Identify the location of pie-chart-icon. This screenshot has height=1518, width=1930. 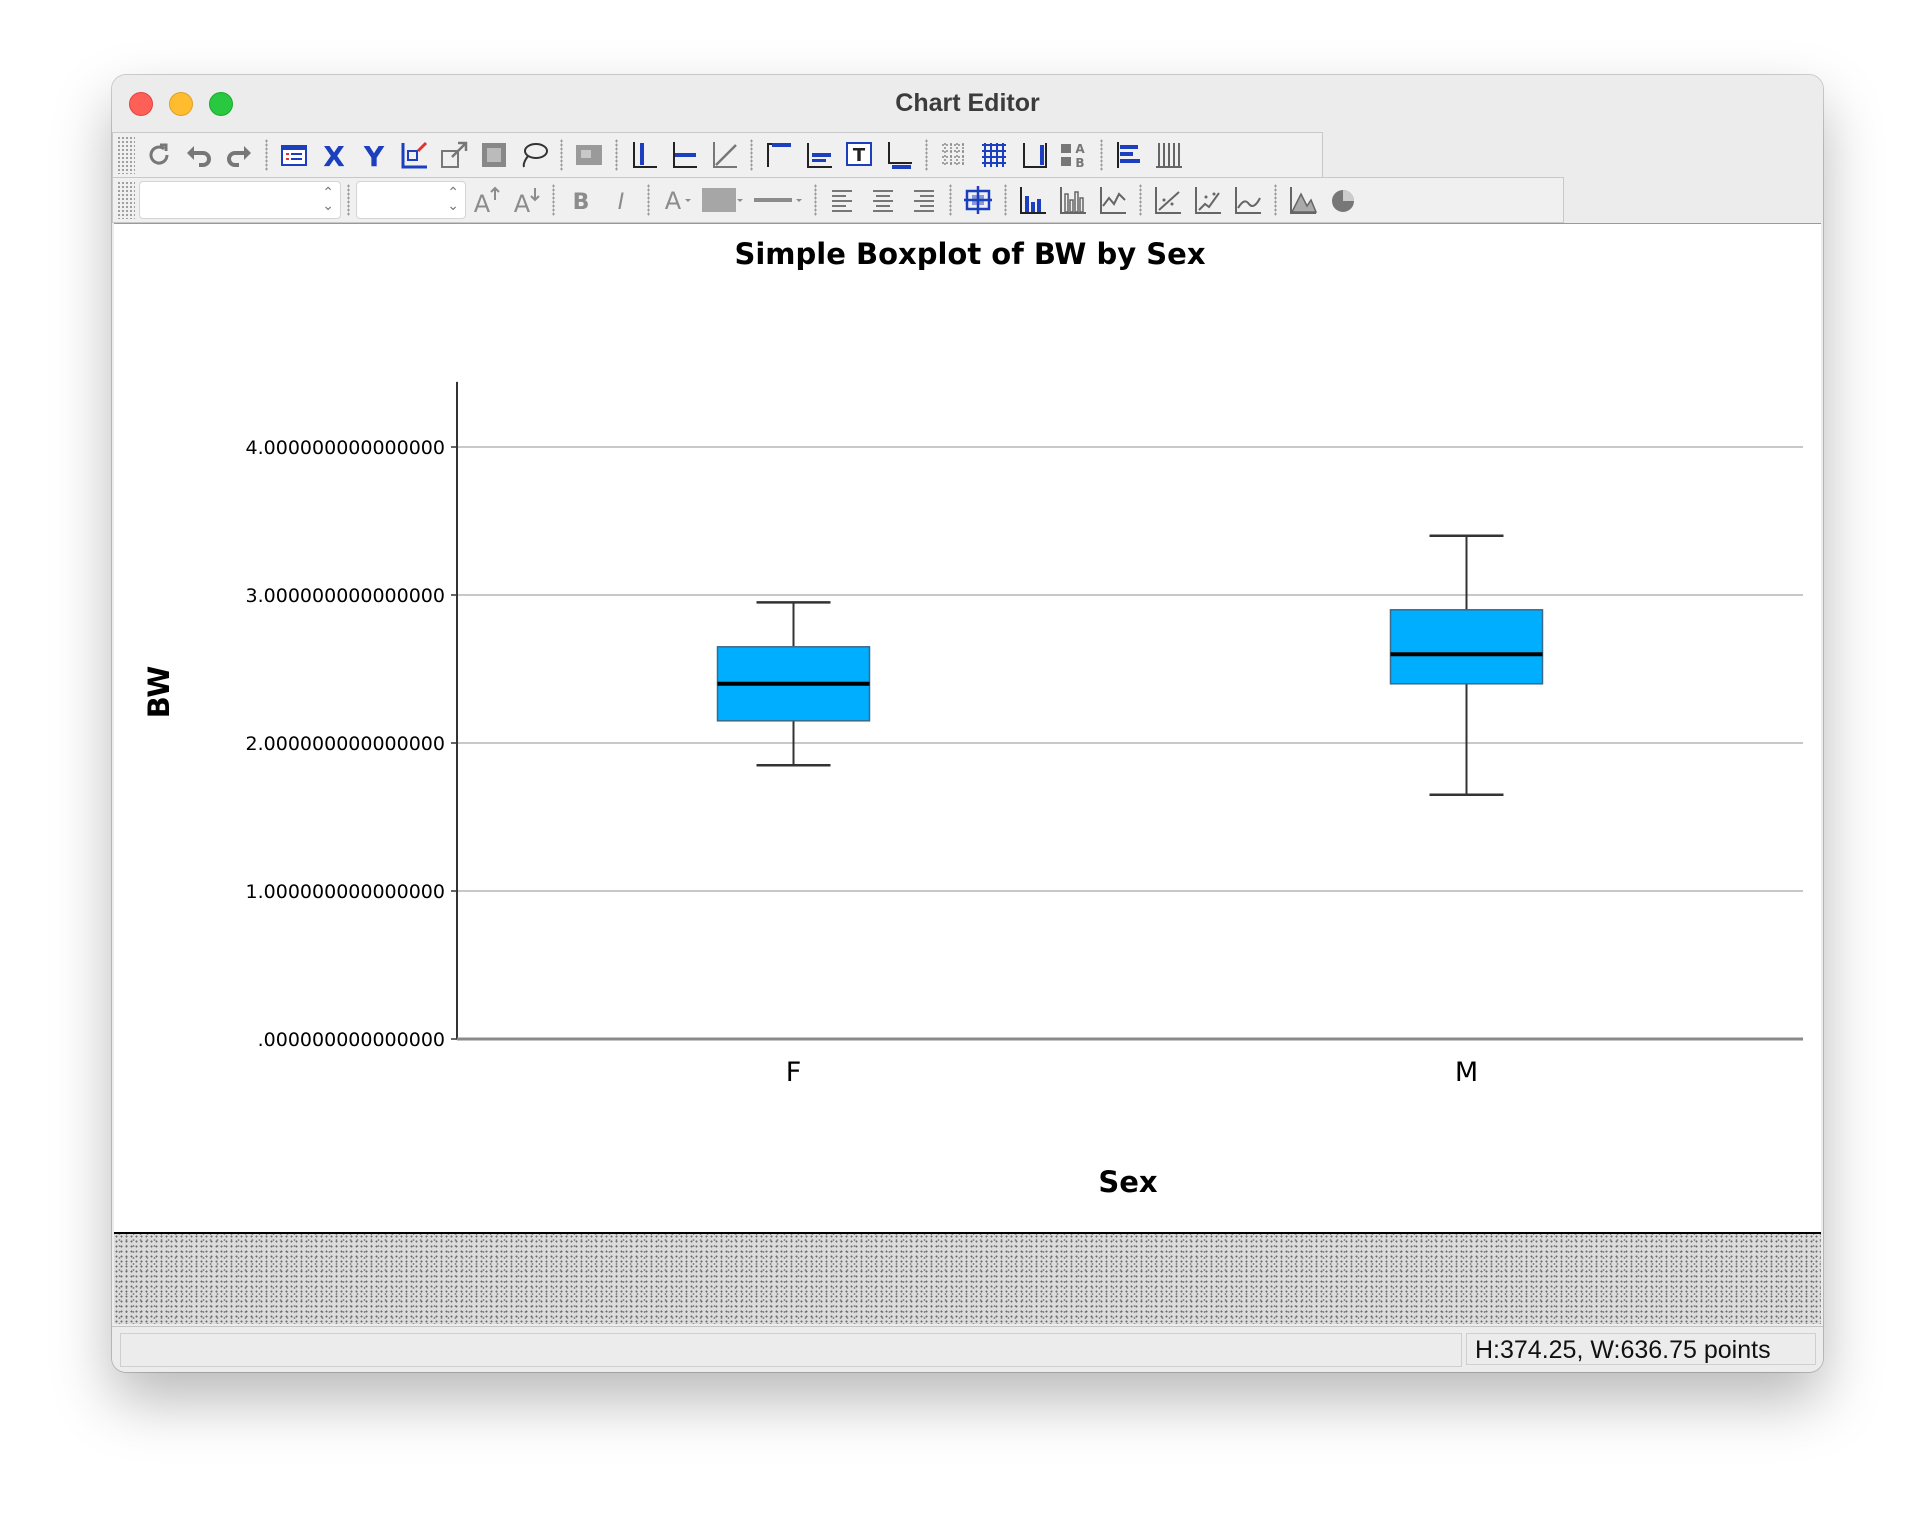
(1343, 200).